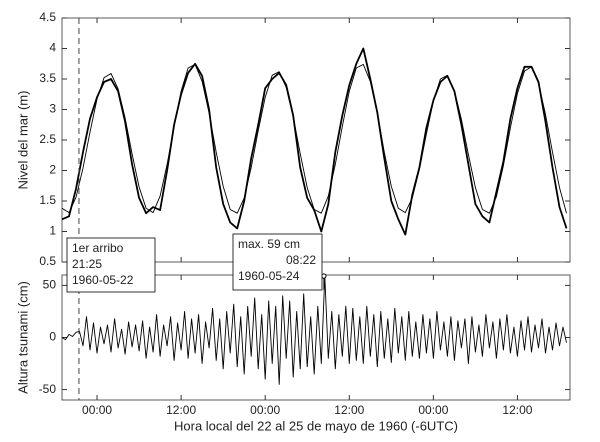  Describe the element at coordinates (50, 285) in the screenshot. I see `y-tick-label: 50` at that location.